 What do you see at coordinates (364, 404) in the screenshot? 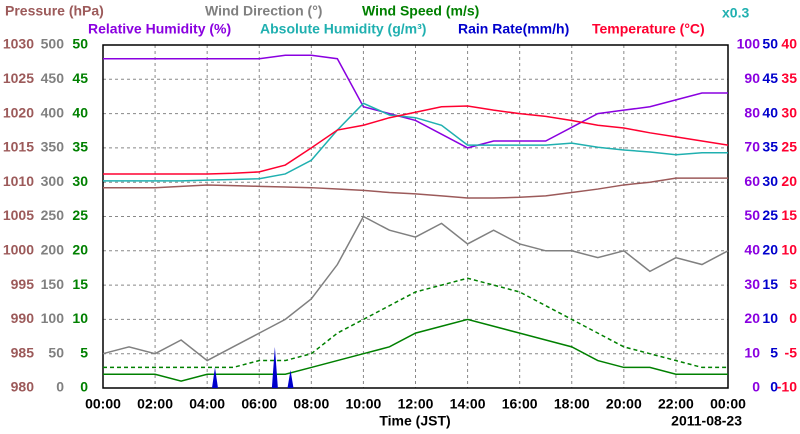
I see `x-tick-label: 10:00` at bounding box center [364, 404].